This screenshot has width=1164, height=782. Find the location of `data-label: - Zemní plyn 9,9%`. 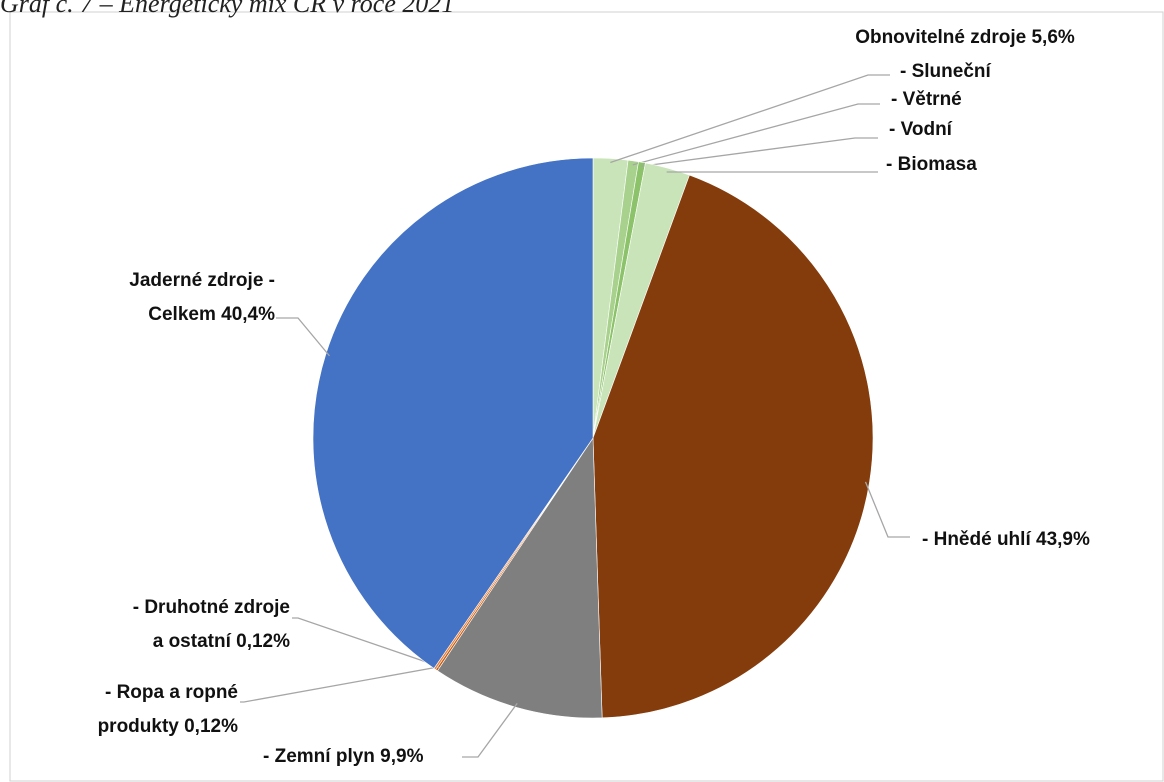

data-label: - Zemní plyn 9,9% is located at coordinates (343, 756).